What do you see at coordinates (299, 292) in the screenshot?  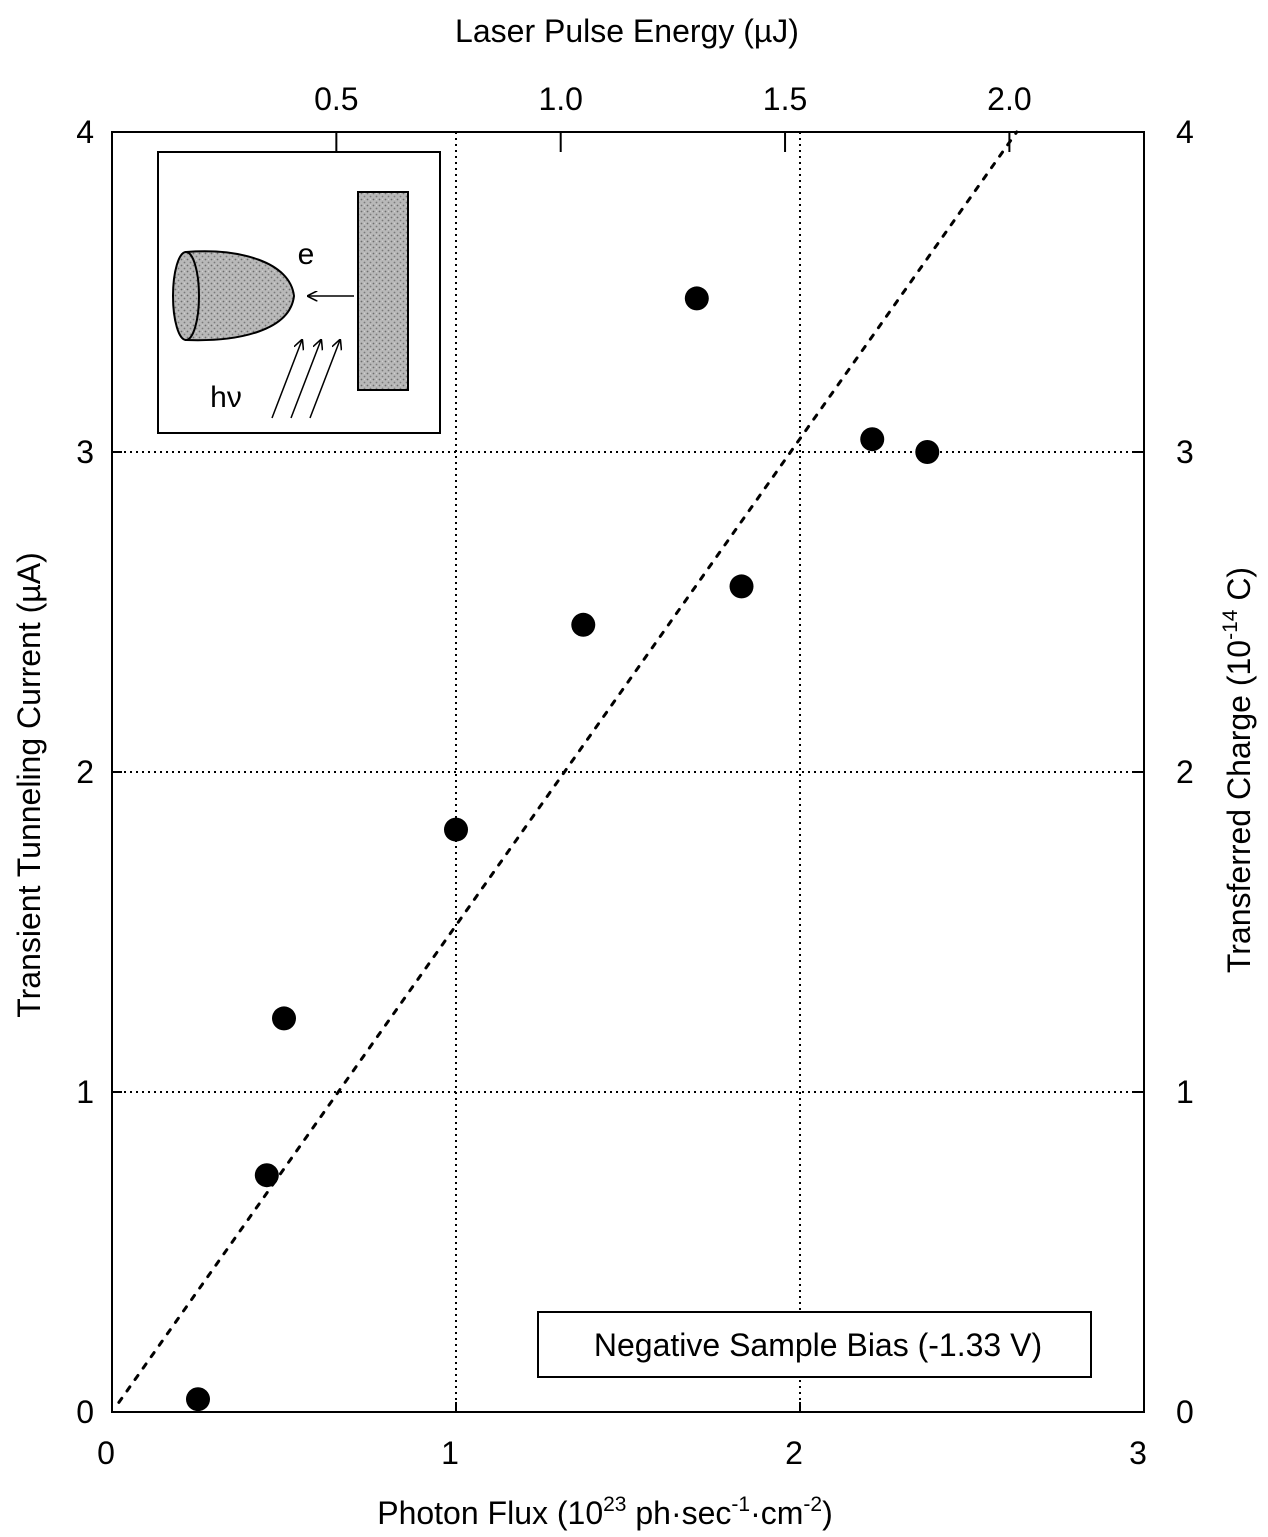 I see `inset-diagram: e hν` at bounding box center [299, 292].